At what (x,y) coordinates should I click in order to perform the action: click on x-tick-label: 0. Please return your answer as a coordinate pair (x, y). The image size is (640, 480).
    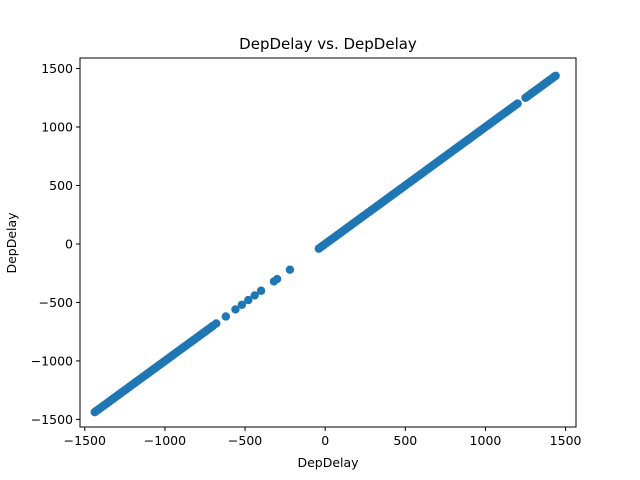
    Looking at the image, I should click on (325, 440).